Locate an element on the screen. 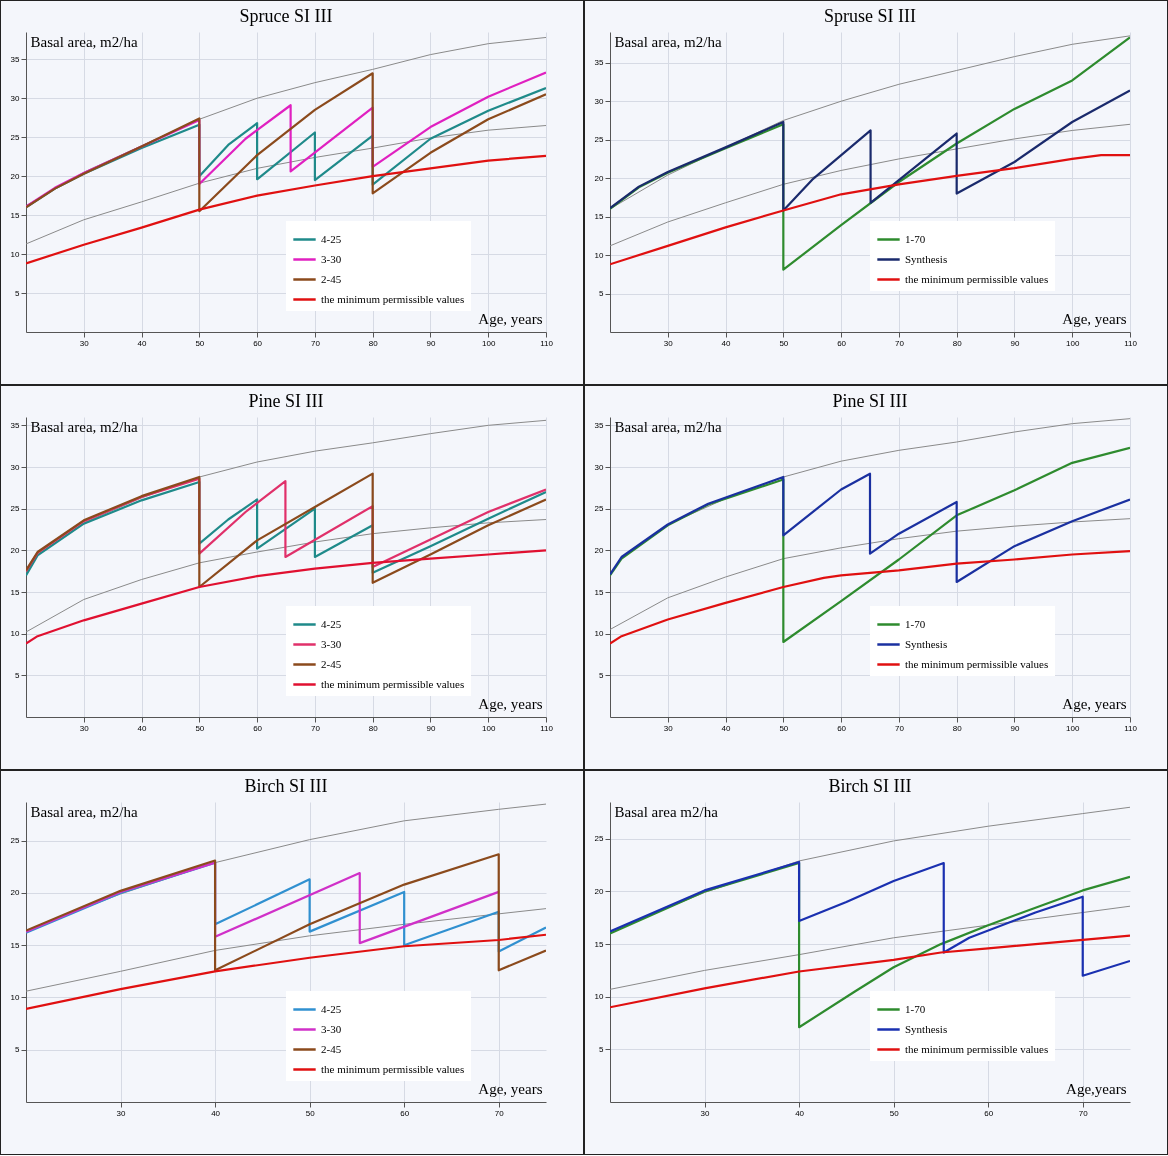 The height and width of the screenshot is (1156, 1168). chart-title: Spruse SI III is located at coordinates (870, 16).